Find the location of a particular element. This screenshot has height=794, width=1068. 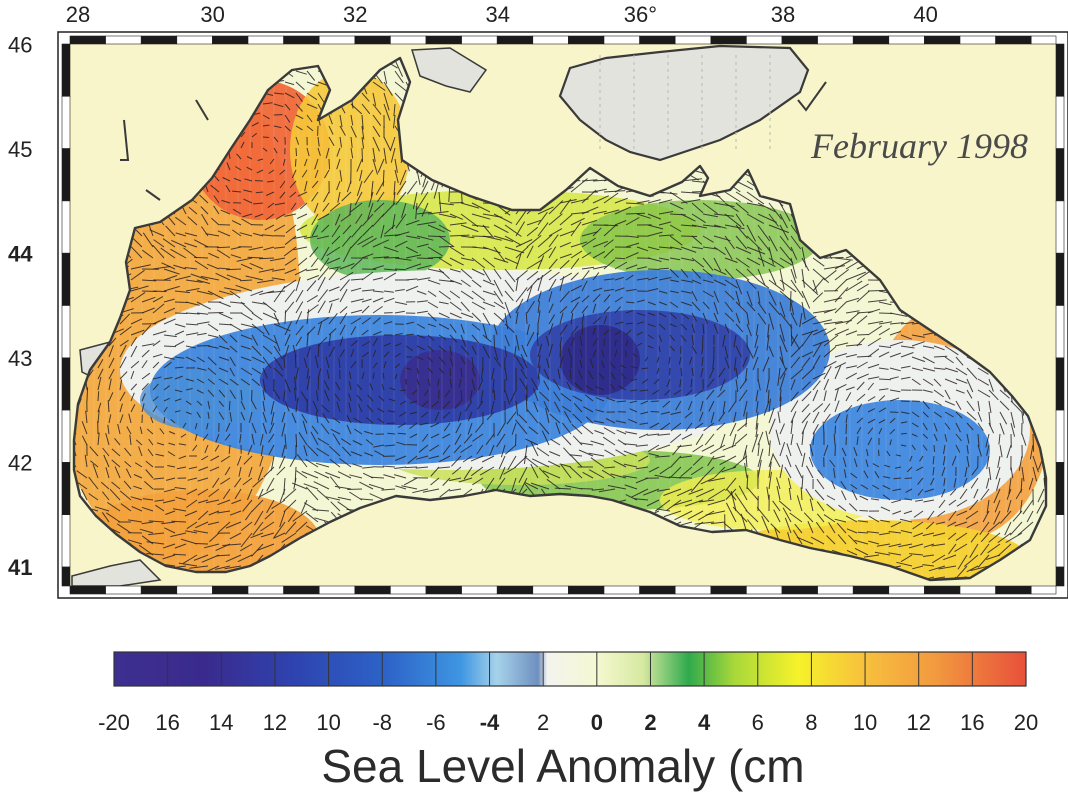

colorbar-dividers is located at coordinates (570, 669).